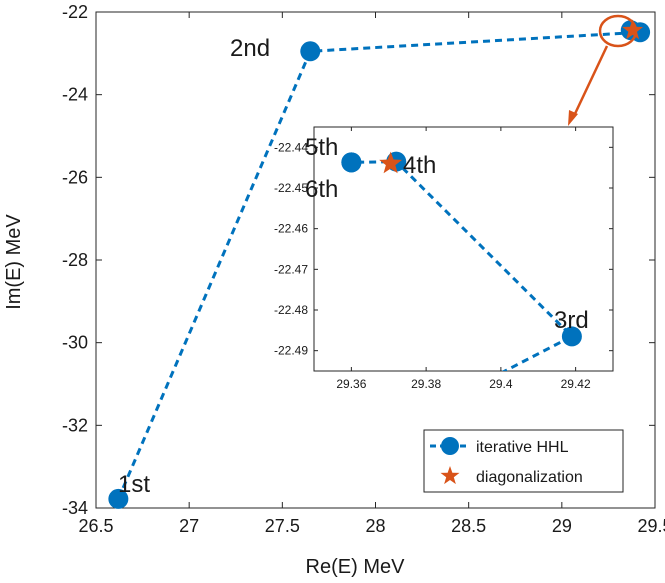  Describe the element at coordinates (250, 48) in the screenshot. I see `point-label-2nd: 2nd` at that location.